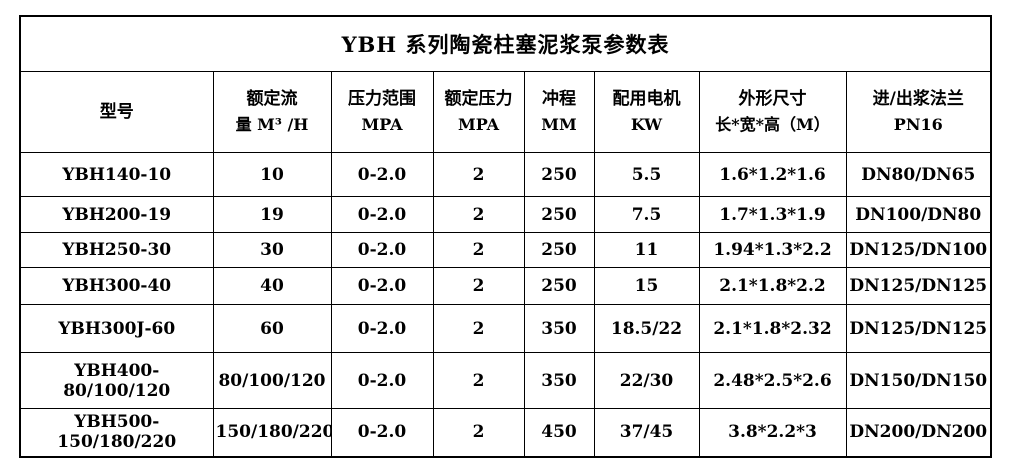  I want to click on cell-rated-flow: 80/100/120, so click(272, 380).